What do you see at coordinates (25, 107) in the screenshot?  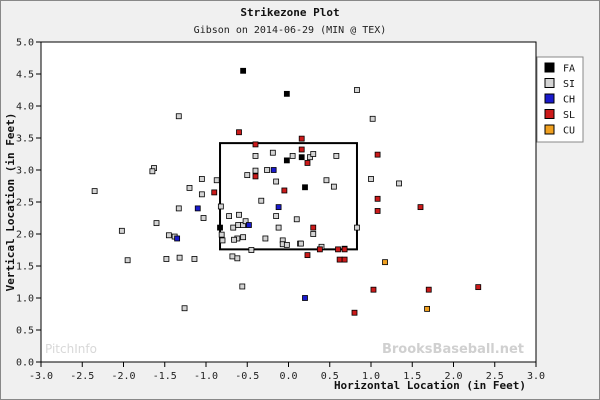 I see `y-tick-label: 4.0` at bounding box center [25, 107].